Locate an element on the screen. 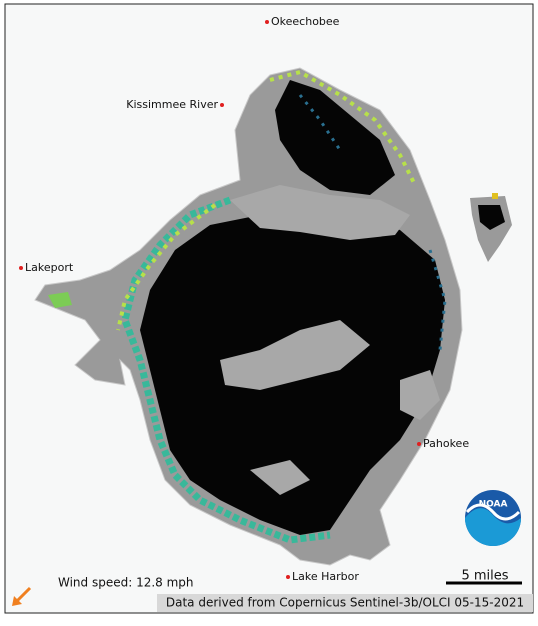 The image size is (538, 626). wind-speed: Wind speed: 12.8 mph is located at coordinates (126, 583).